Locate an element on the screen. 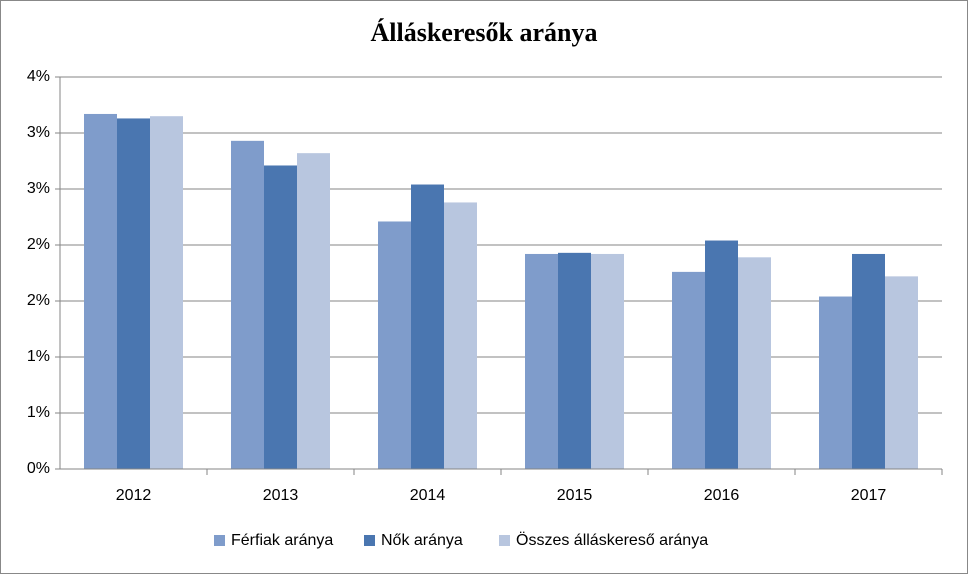 The image size is (968, 574). legend-label: Összes álláskereső aránya is located at coordinates (612, 540).